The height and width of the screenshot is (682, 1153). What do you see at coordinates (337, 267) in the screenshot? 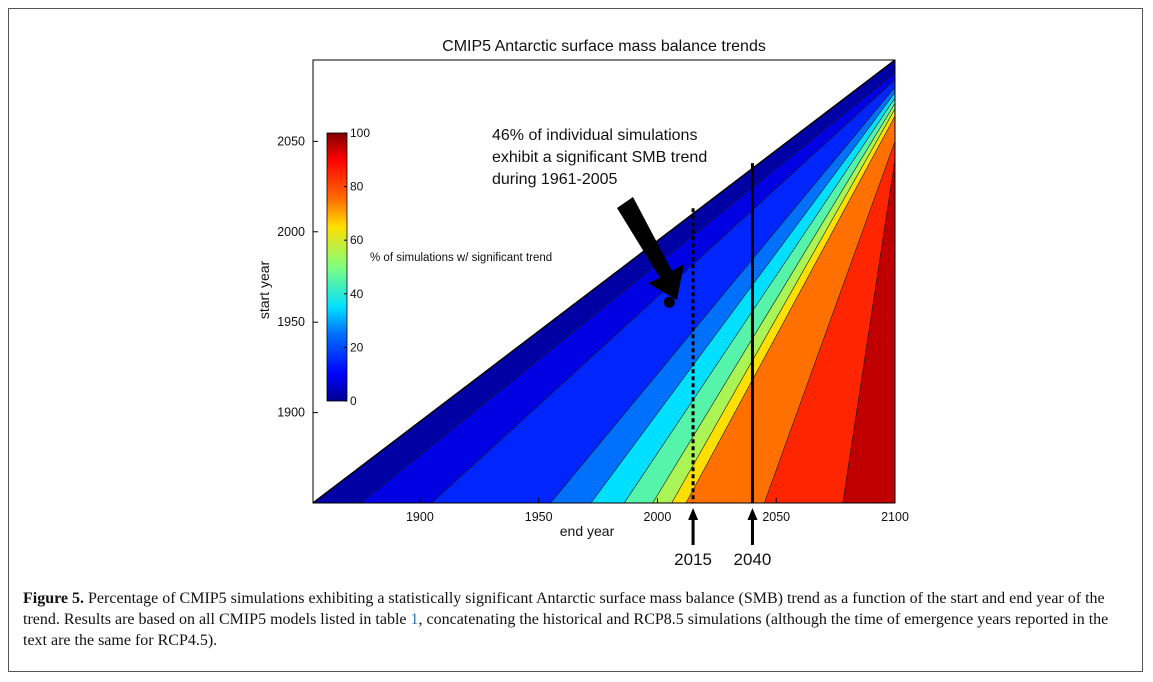
I see `colorbar-scale` at bounding box center [337, 267].